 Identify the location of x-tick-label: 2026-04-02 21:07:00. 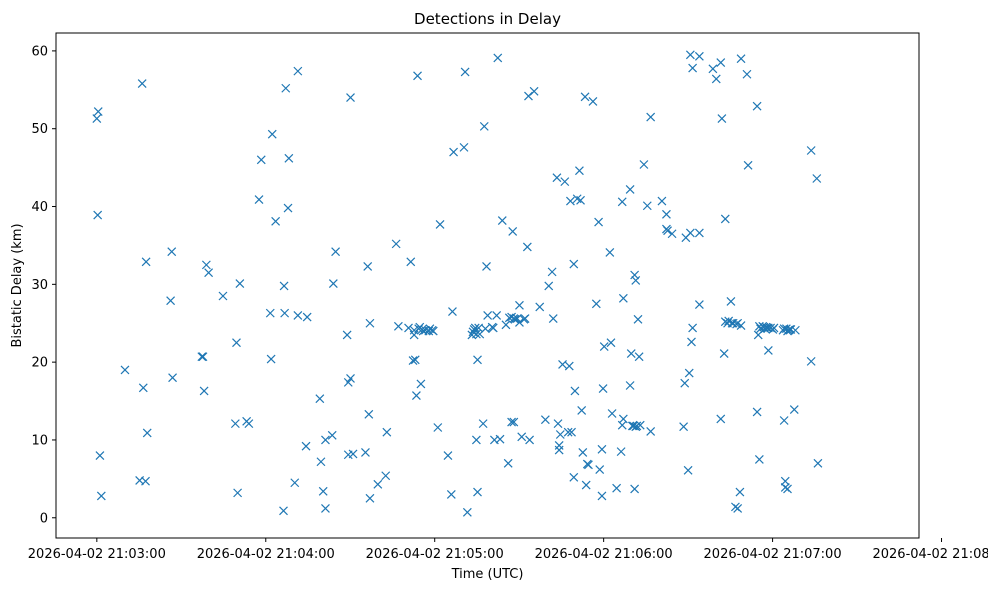
(773, 554).